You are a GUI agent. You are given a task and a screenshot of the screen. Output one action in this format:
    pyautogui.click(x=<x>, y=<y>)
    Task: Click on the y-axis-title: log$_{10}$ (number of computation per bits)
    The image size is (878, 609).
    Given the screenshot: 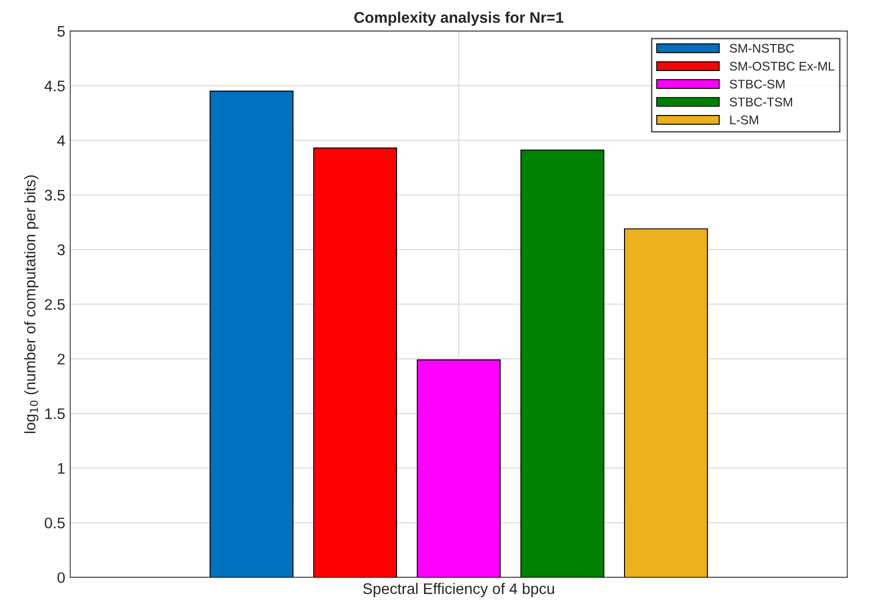 What is the action you would take?
    pyautogui.click(x=31, y=304)
    